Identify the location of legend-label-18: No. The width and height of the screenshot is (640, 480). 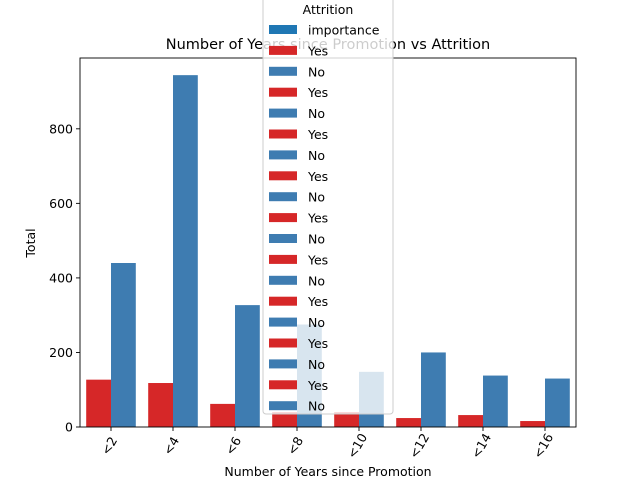
(316, 406).